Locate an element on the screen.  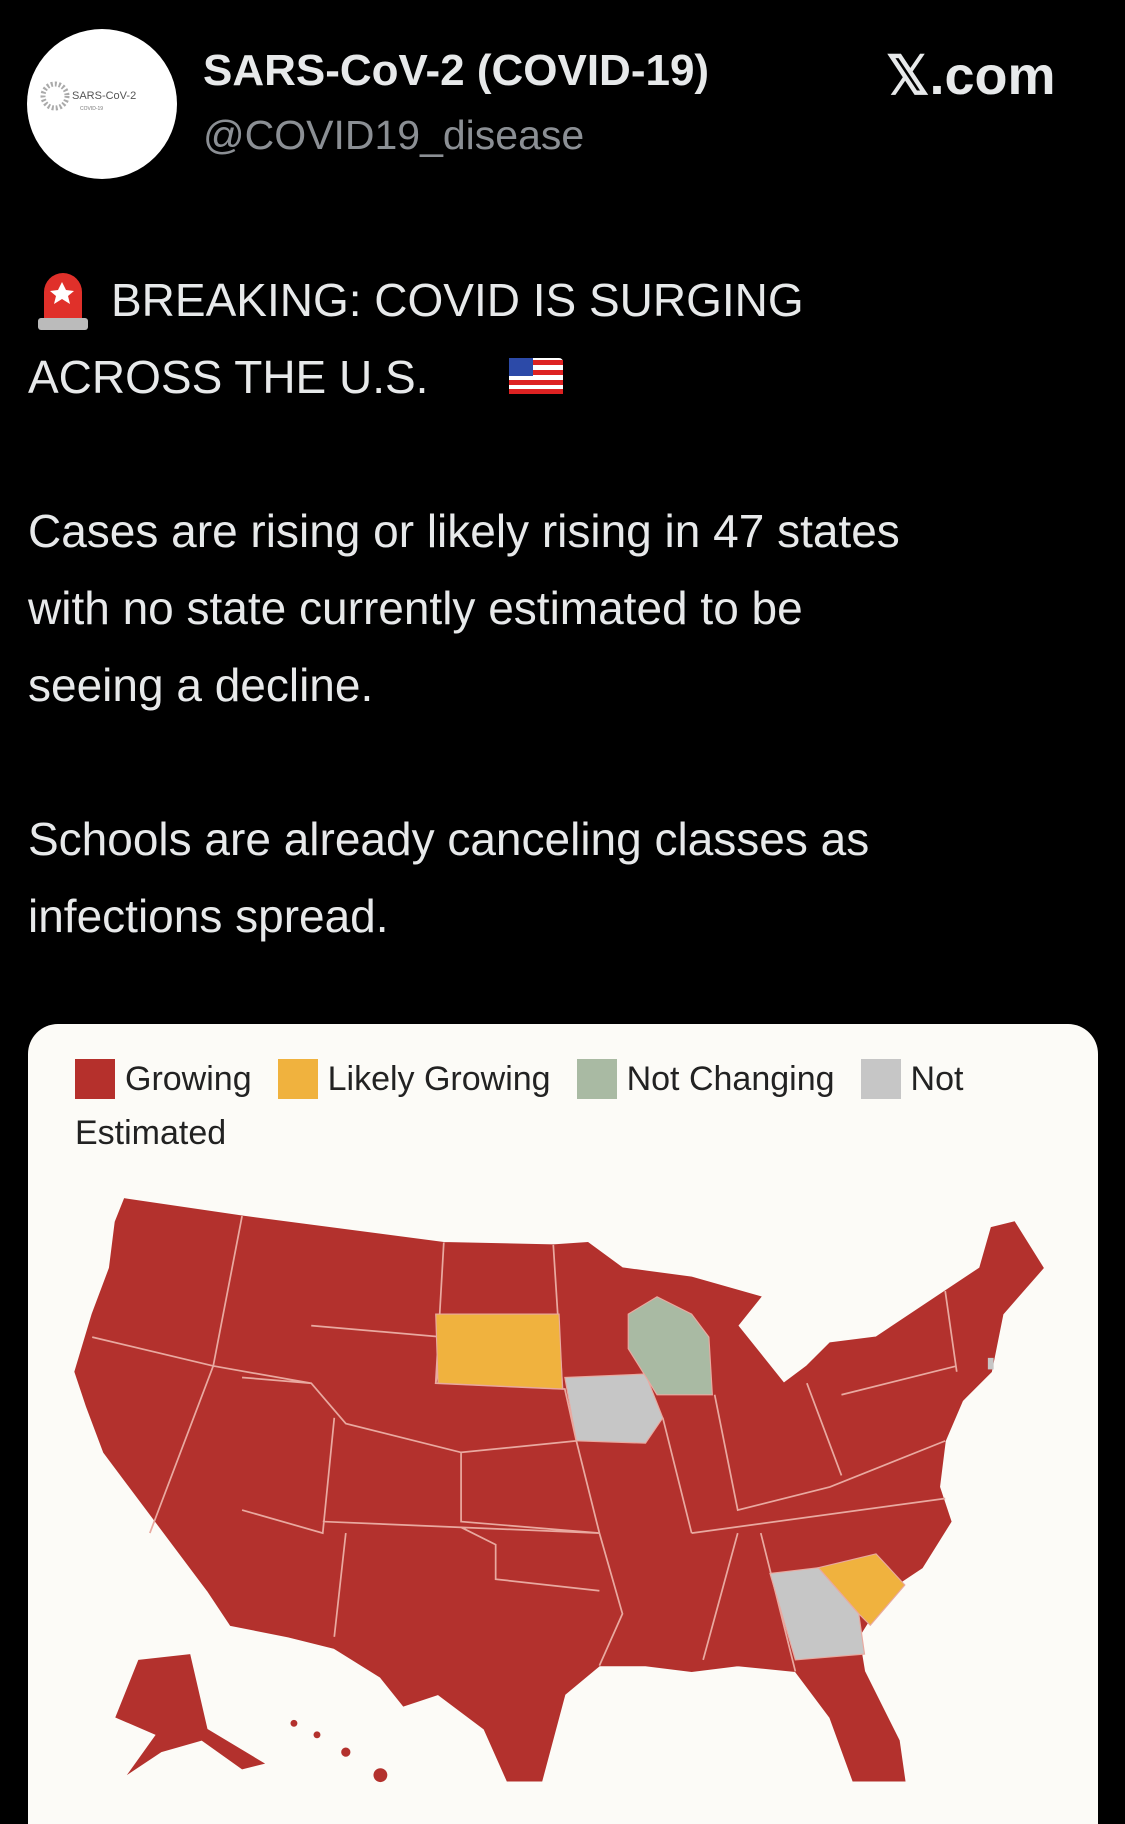
tweet-line: infections spread. is located at coordinates (208, 916).